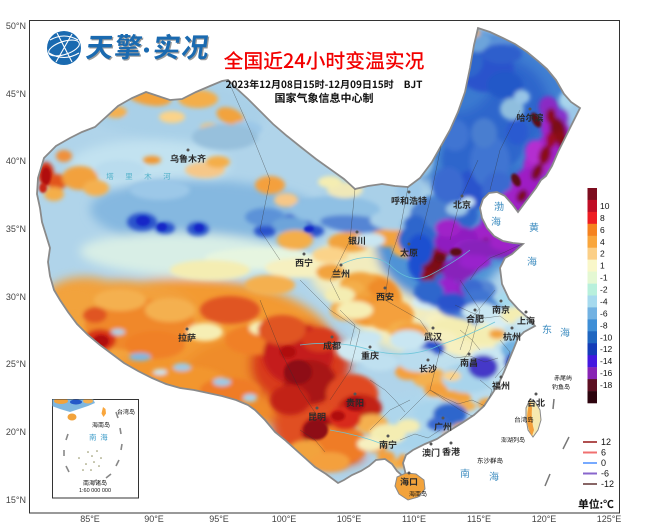 The height and width of the screenshot is (530, 650). What do you see at coordinates (606, 337) in the screenshot?
I see `svg-text: -10` at bounding box center [606, 337].